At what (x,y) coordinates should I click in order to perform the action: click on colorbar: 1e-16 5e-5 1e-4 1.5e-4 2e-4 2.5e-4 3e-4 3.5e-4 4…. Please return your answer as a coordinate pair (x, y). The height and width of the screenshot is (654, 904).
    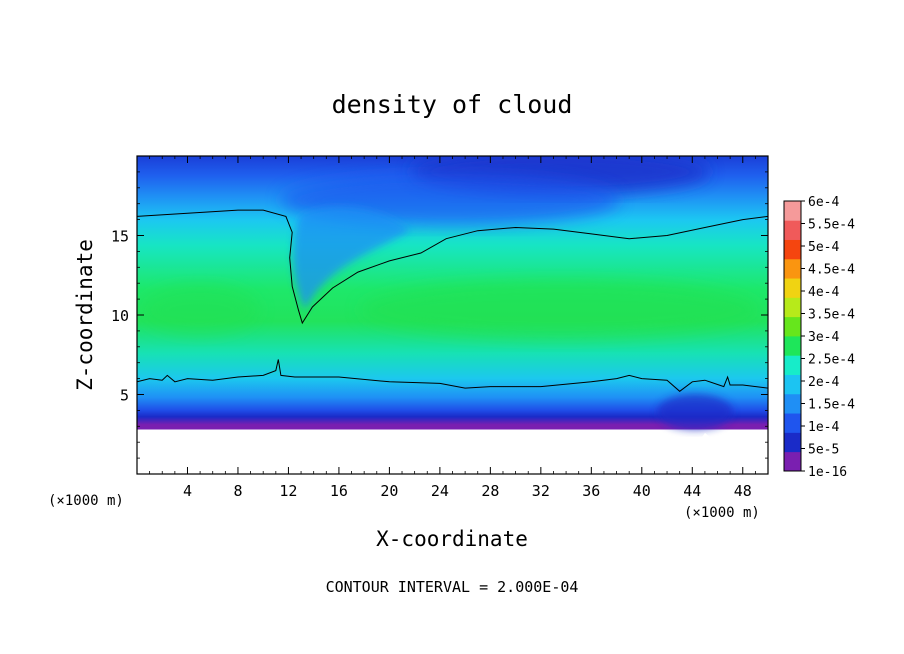
    Looking at the image, I should click on (819, 337).